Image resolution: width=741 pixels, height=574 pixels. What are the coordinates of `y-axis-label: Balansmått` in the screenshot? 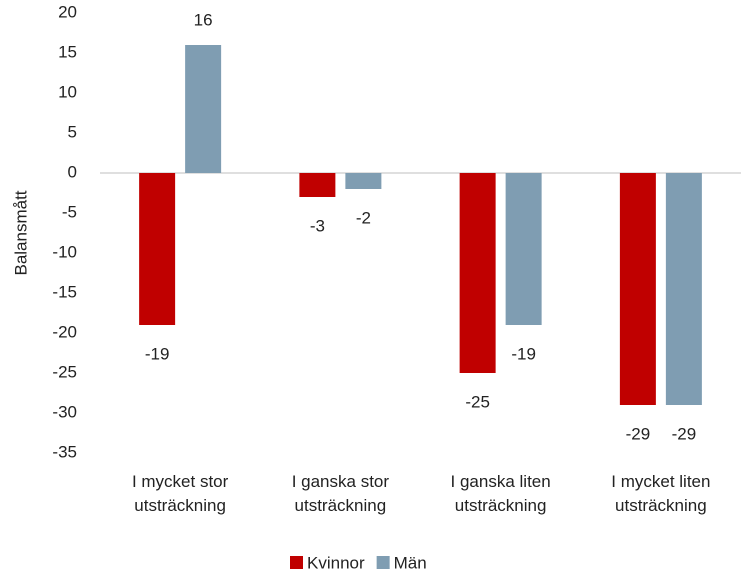 It's located at (20, 232).